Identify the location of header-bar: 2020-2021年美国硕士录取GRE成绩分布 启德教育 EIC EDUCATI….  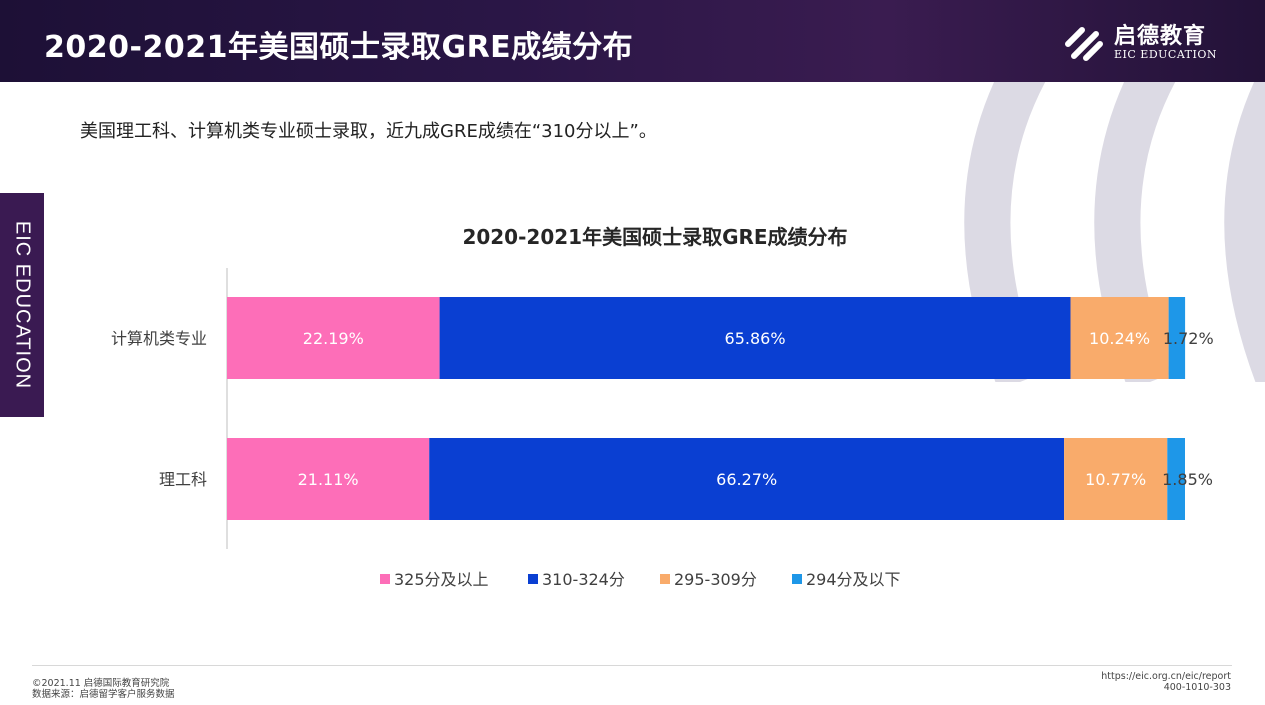
(632, 41).